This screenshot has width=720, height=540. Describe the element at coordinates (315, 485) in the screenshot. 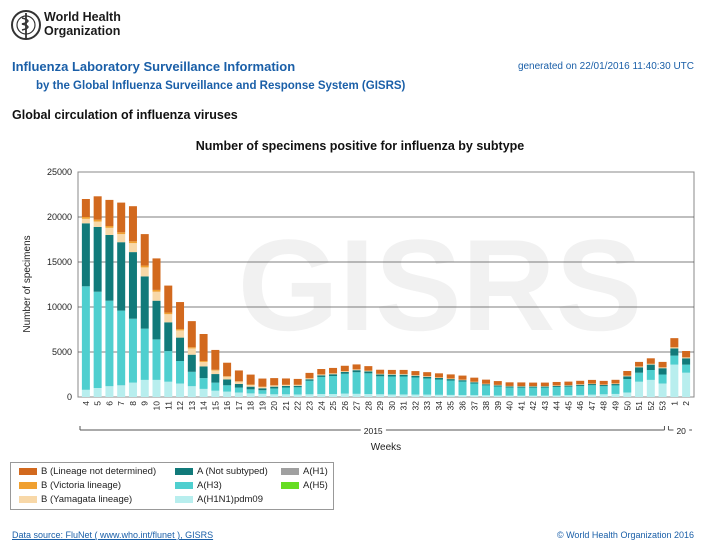

I see `legend-label: A(H5)` at that location.